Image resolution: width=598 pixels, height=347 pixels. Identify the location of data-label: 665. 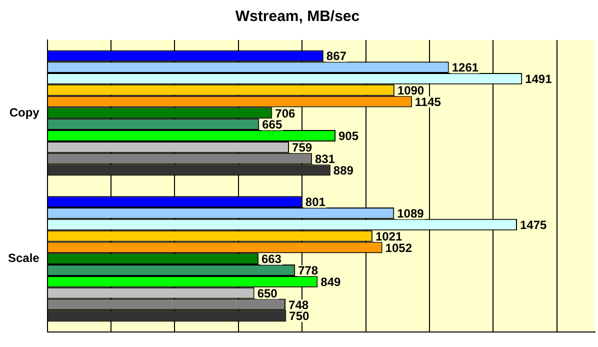
(272, 125).